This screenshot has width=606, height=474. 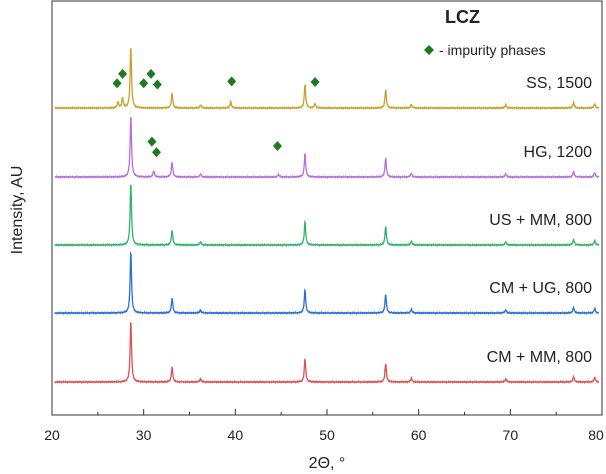 I want to click on x-tick-label: 20, so click(x=52, y=435).